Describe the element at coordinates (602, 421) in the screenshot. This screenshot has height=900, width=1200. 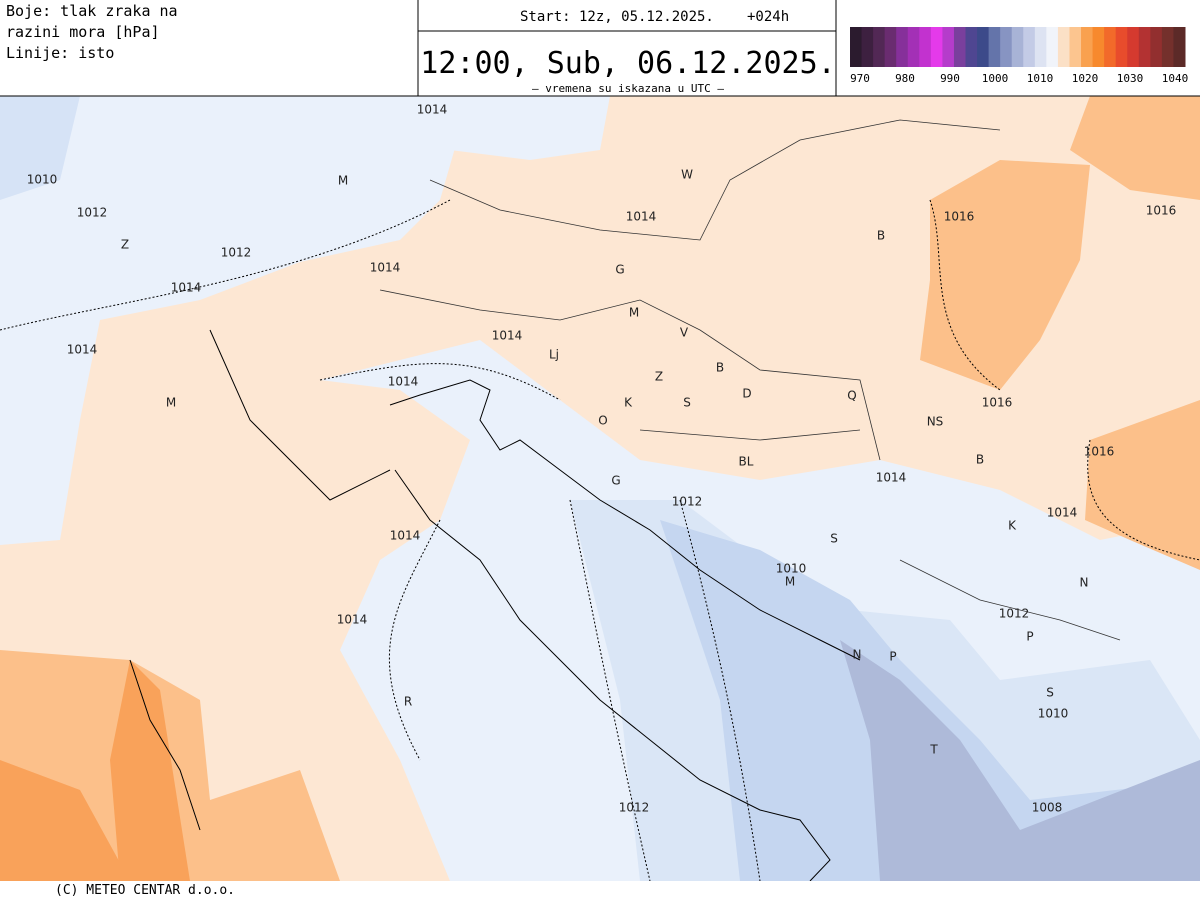
I see `place-label: O` at that location.